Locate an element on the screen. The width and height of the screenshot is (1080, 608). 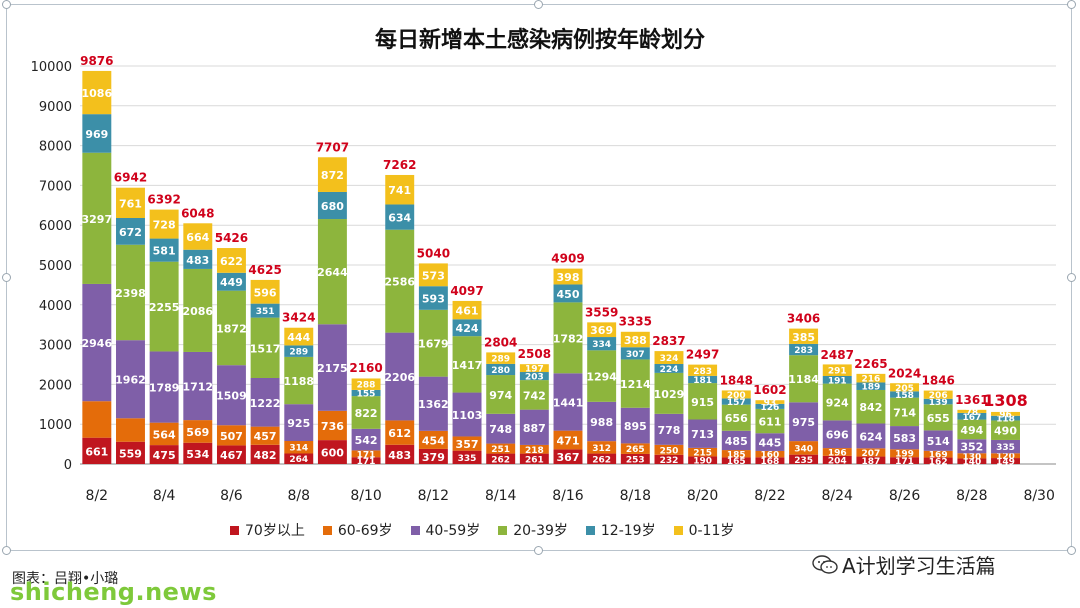
bar-value-label: 312 is located at coordinates (601, 449).